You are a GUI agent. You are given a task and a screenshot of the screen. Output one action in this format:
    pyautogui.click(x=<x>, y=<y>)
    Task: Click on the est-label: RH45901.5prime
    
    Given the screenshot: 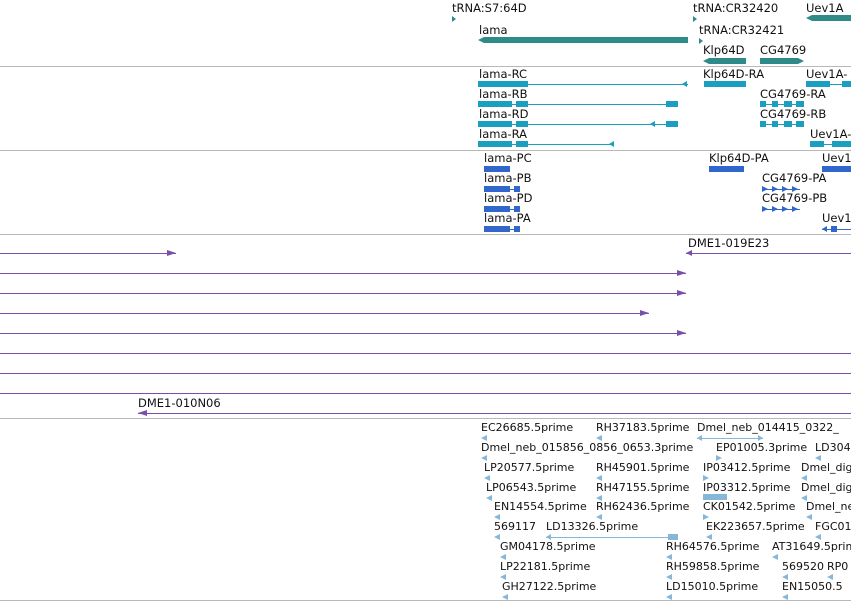 What is the action you would take?
    pyautogui.click(x=643, y=467)
    